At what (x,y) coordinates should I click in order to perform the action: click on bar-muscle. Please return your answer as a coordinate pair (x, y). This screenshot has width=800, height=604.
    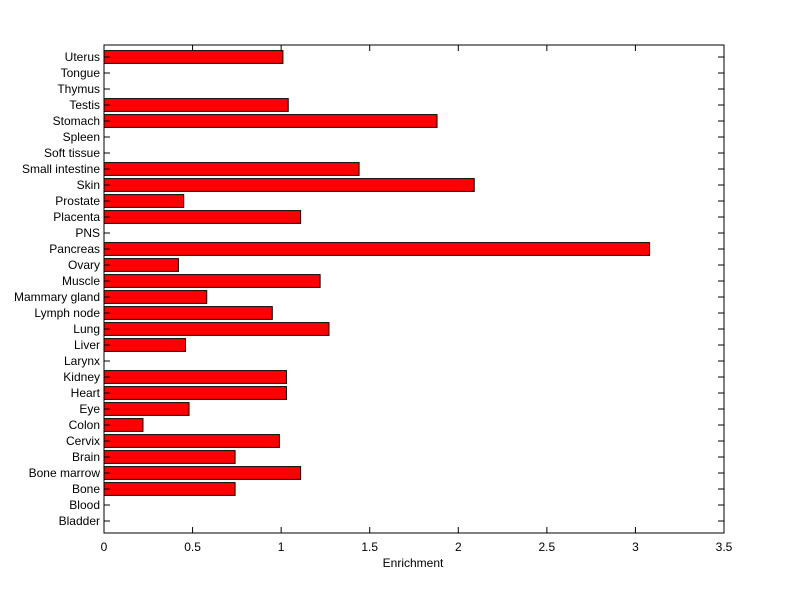
    Looking at the image, I should click on (212, 281).